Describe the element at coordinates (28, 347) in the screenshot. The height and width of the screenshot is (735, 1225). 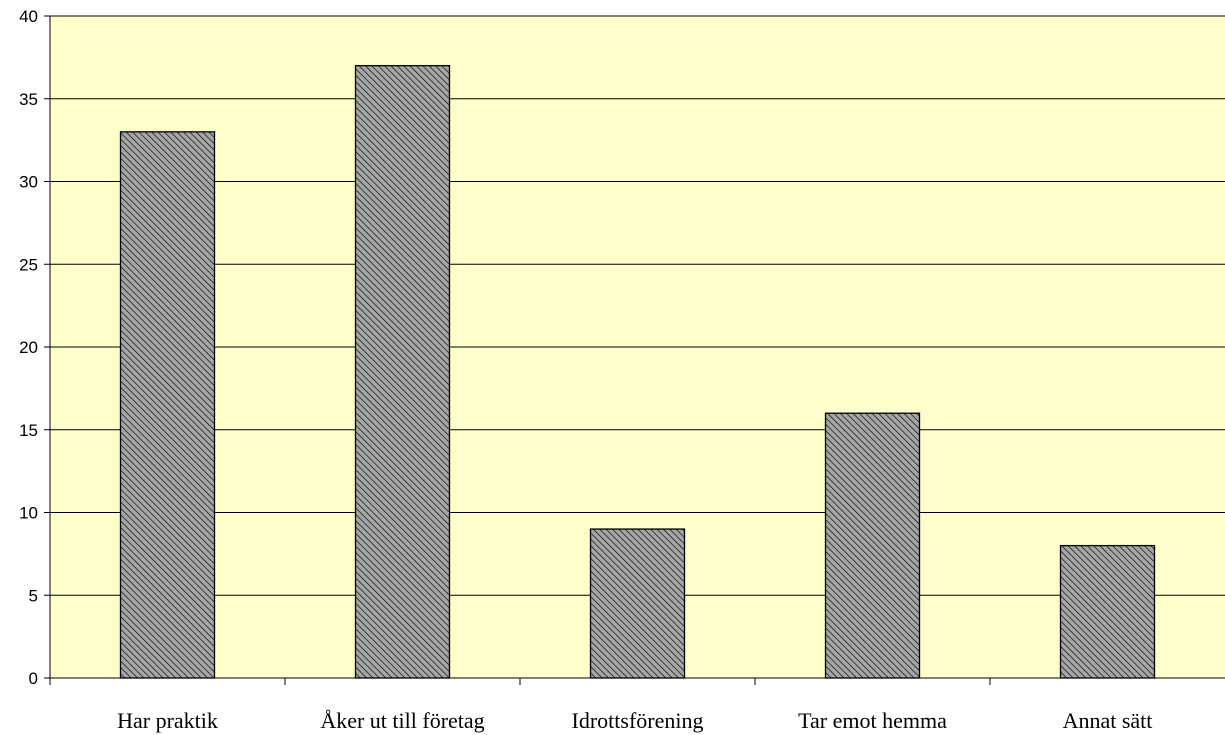
I see `y-tick-label: 20` at that location.